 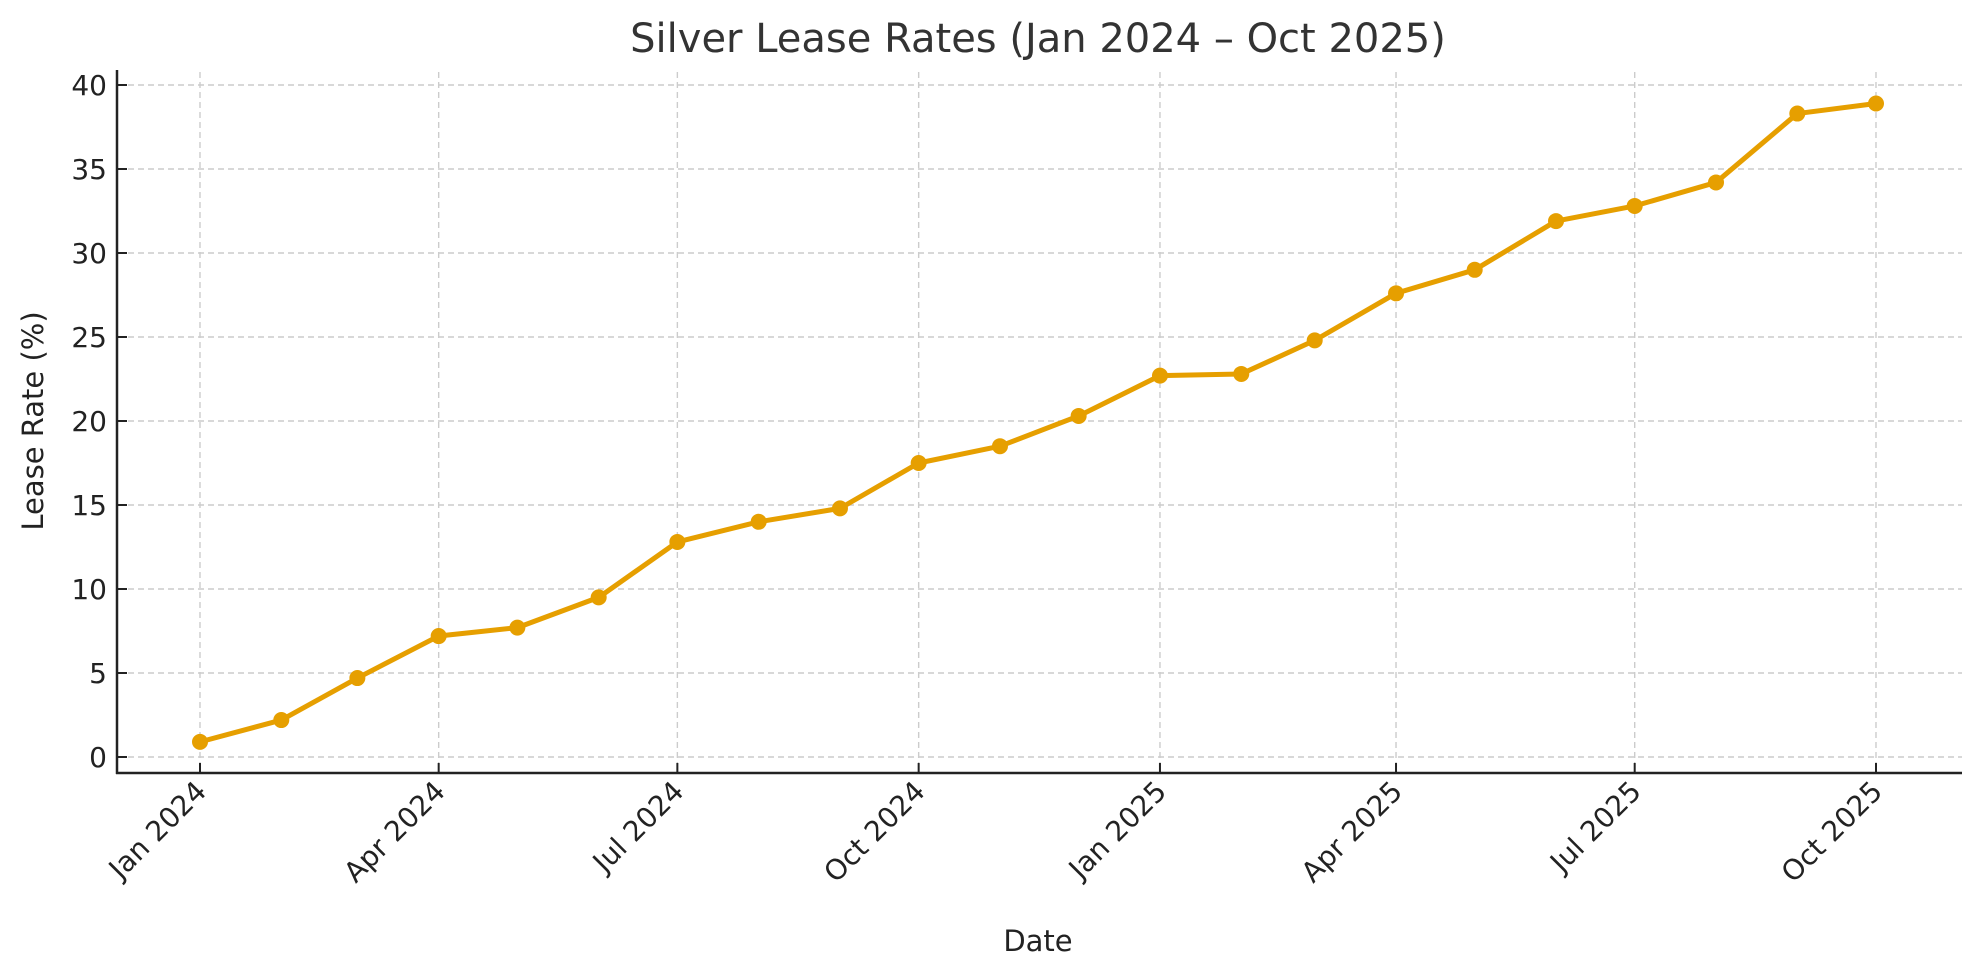 What do you see at coordinates (98, 757) in the screenshot?
I see `y-tick-label: 0` at bounding box center [98, 757].